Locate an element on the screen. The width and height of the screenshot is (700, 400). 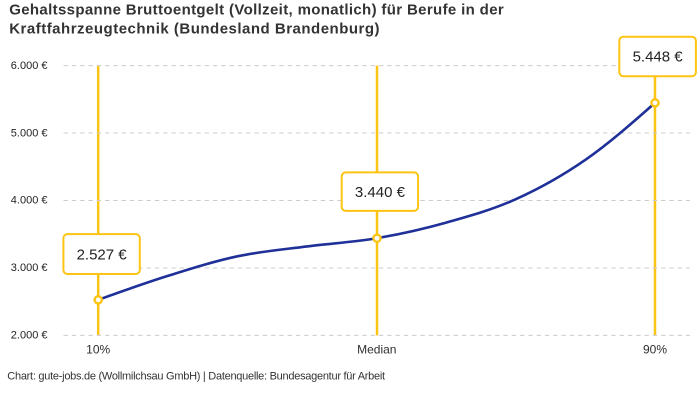
svg-text: 3.440 € is located at coordinates (380, 192).